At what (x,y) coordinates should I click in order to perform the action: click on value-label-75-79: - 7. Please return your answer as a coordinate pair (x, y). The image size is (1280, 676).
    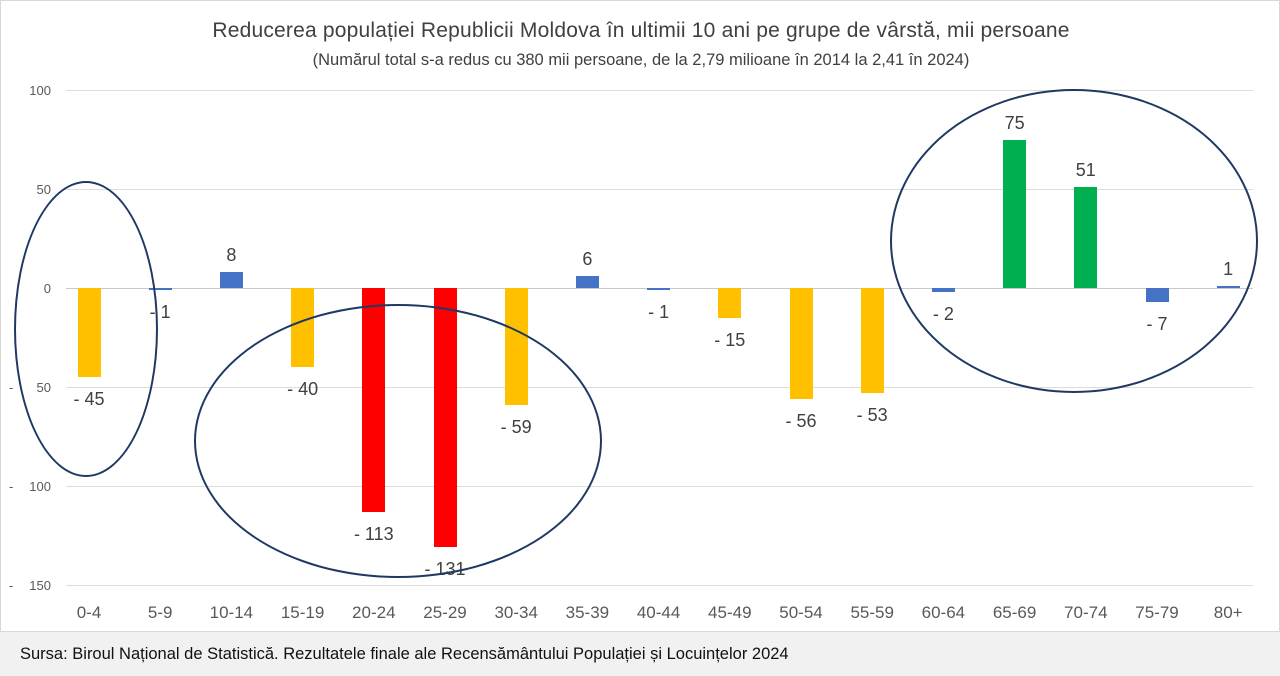
    Looking at the image, I should click on (1157, 323).